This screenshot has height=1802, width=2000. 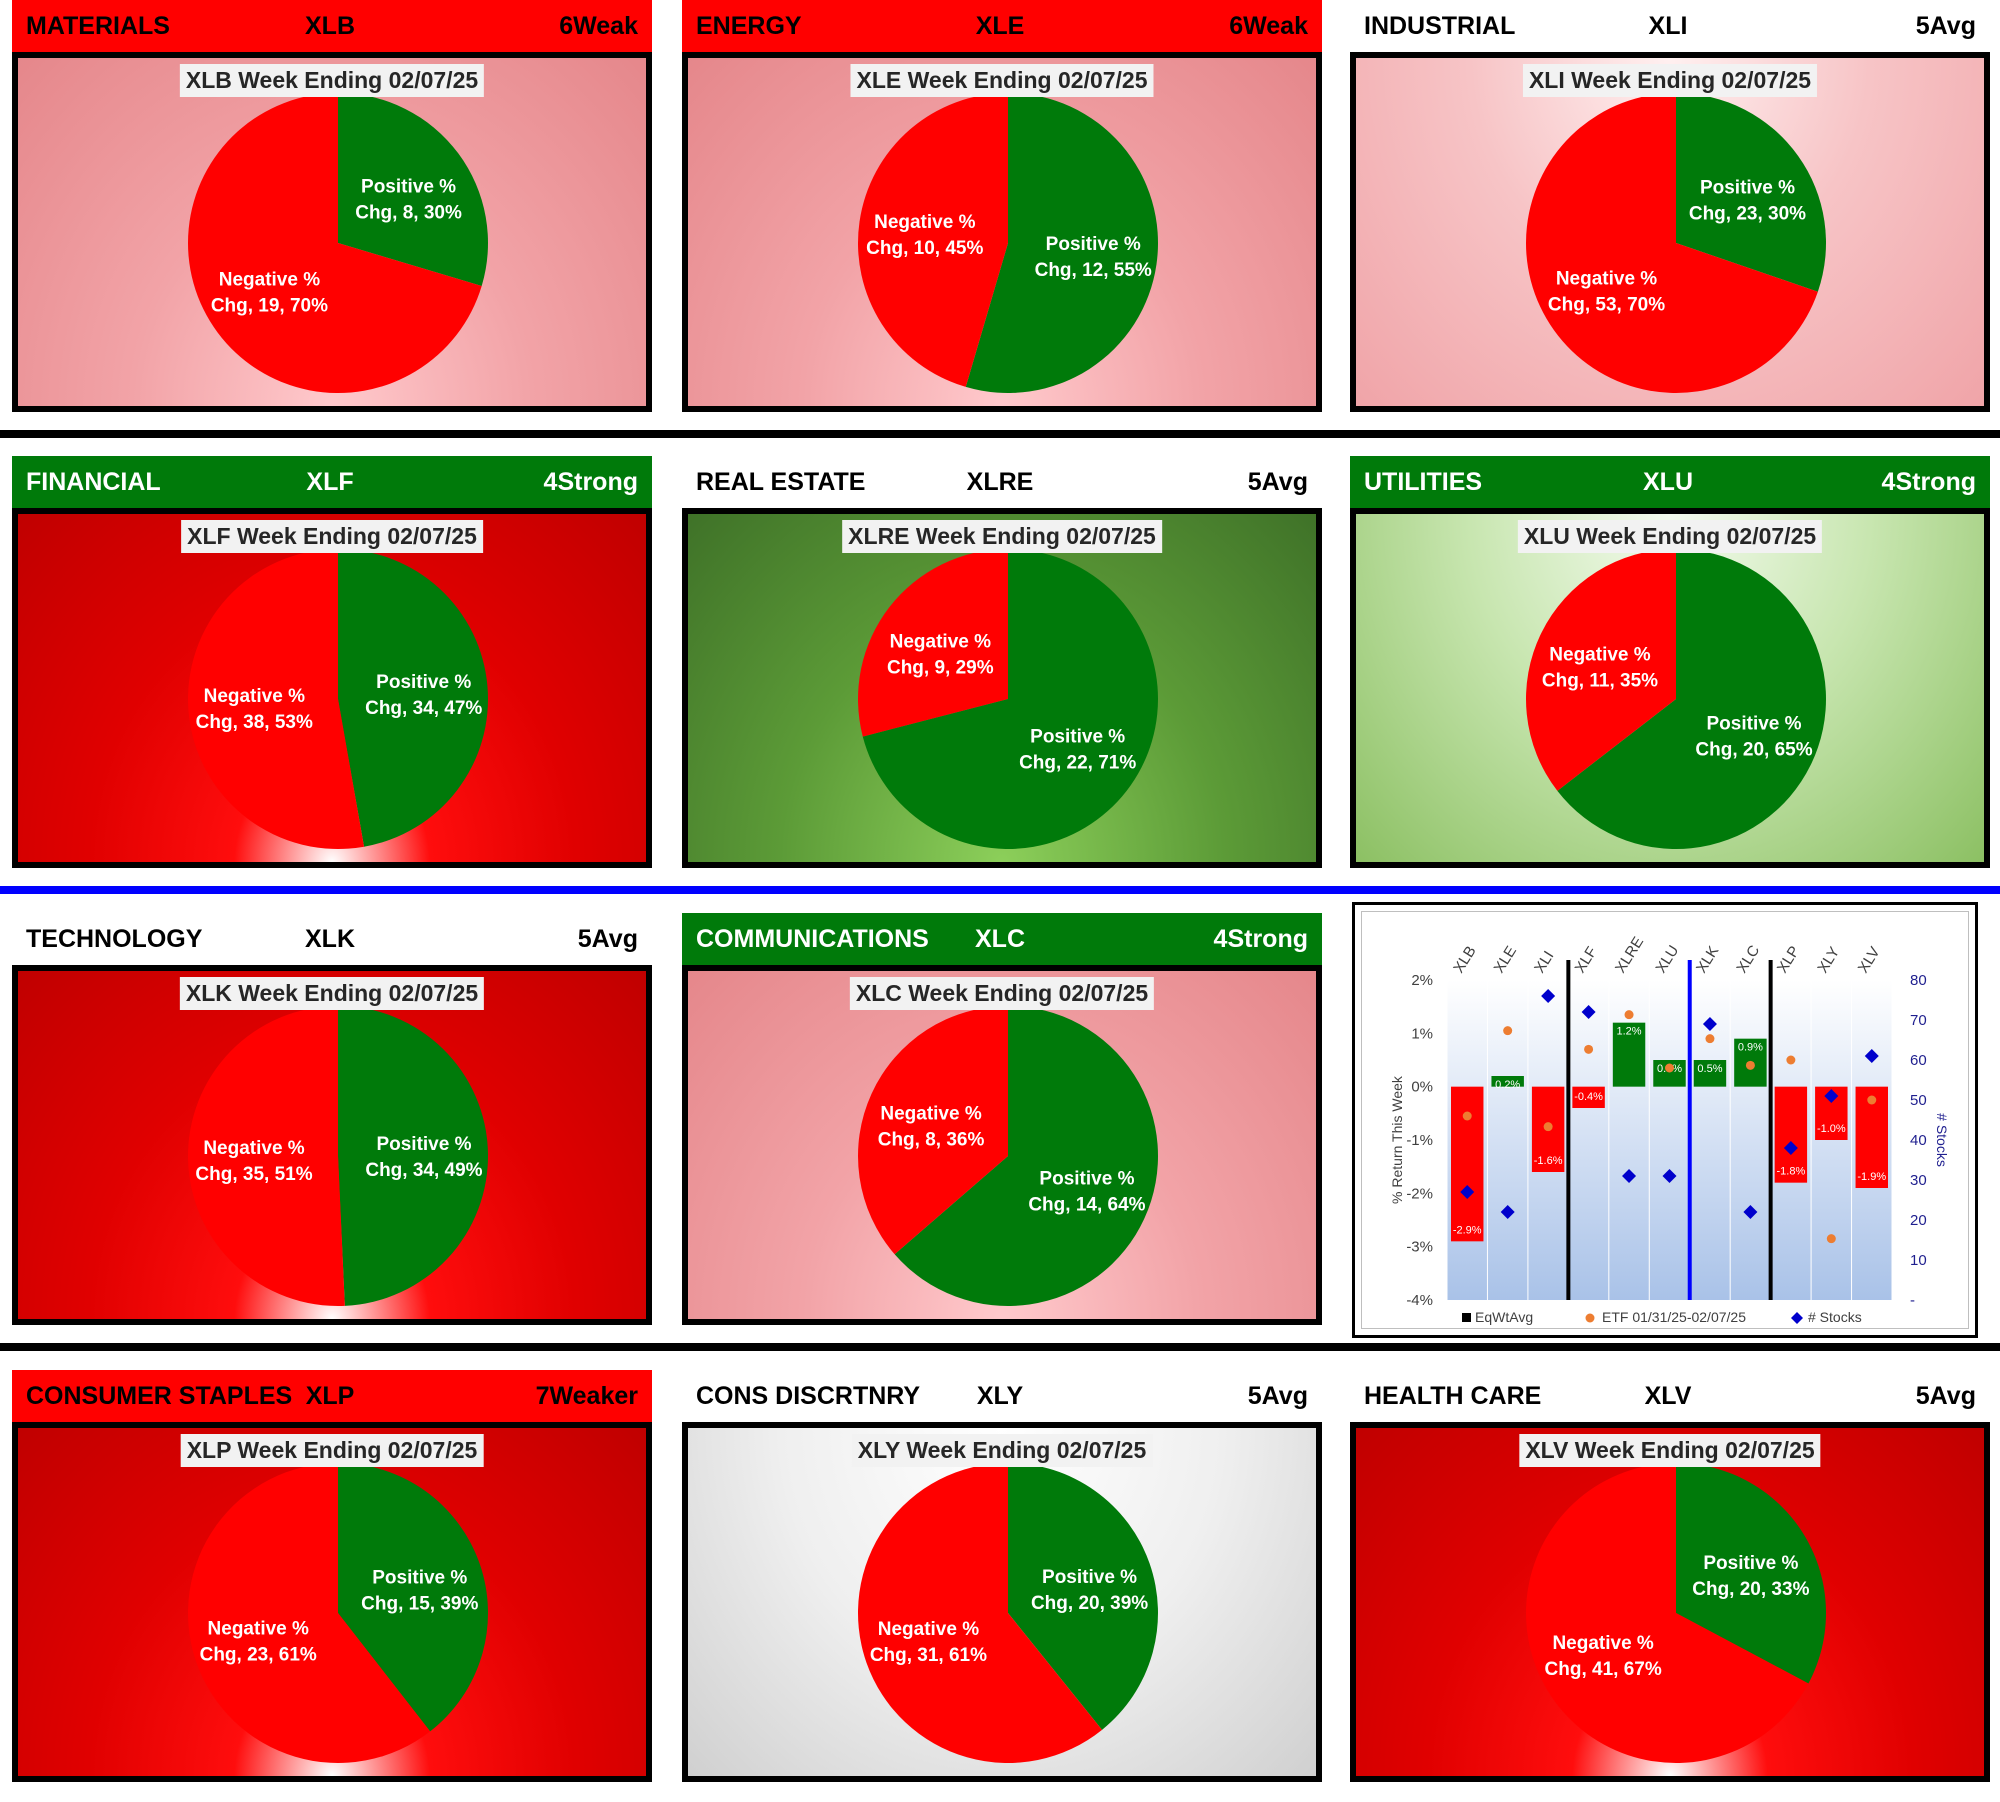 What do you see at coordinates (1709, 1069) in the screenshot?
I see `bar-value-label: 0.5%` at bounding box center [1709, 1069].